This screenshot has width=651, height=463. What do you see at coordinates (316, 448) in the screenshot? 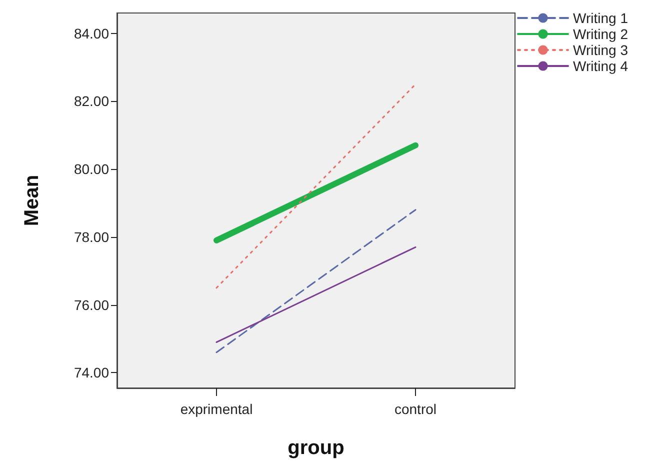
I see `x-axis-title: group` at bounding box center [316, 448].